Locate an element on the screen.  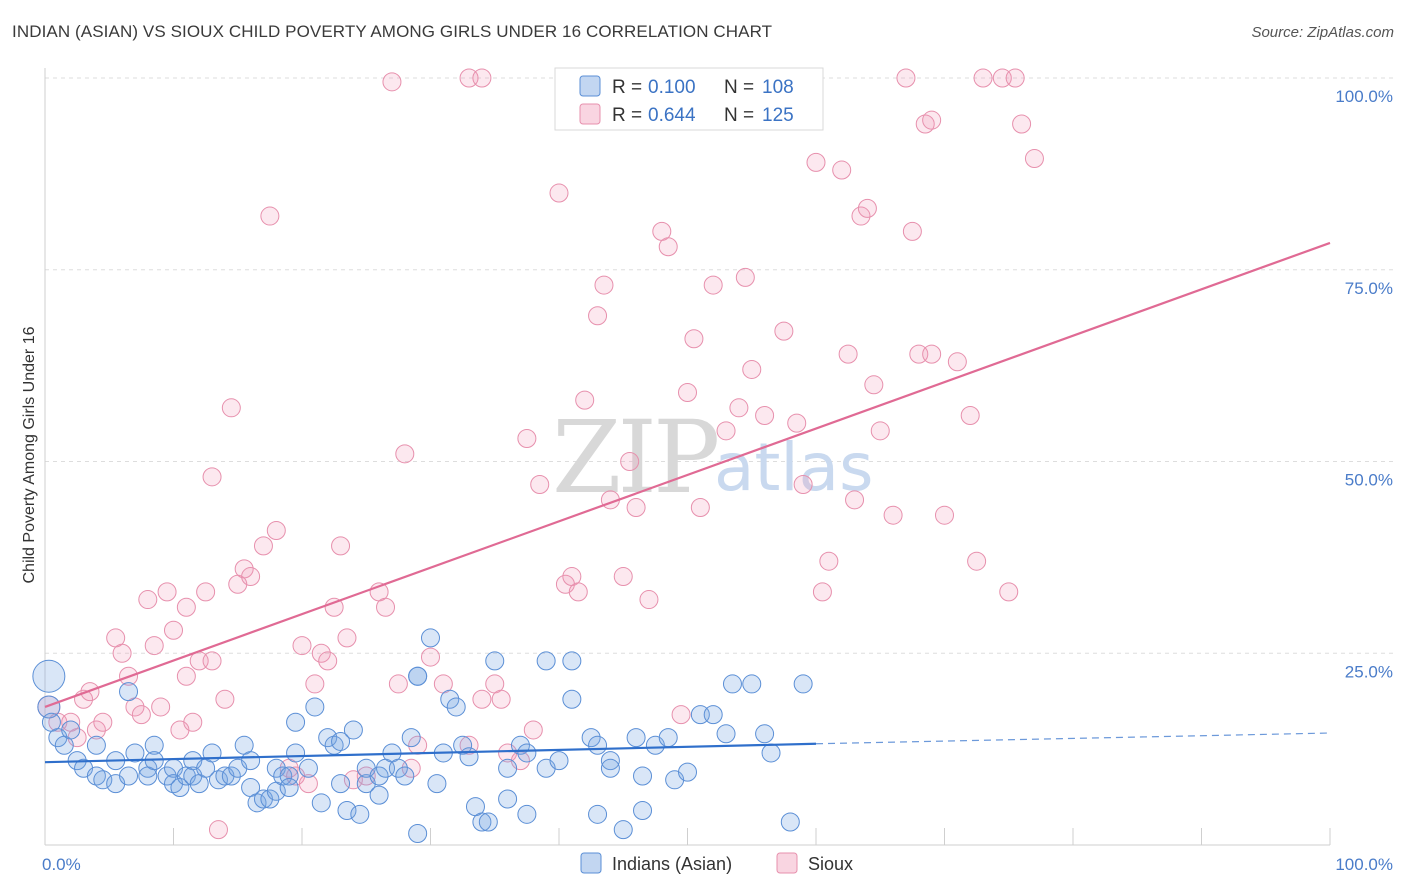
indian-points is located at coordinates (422, 735).